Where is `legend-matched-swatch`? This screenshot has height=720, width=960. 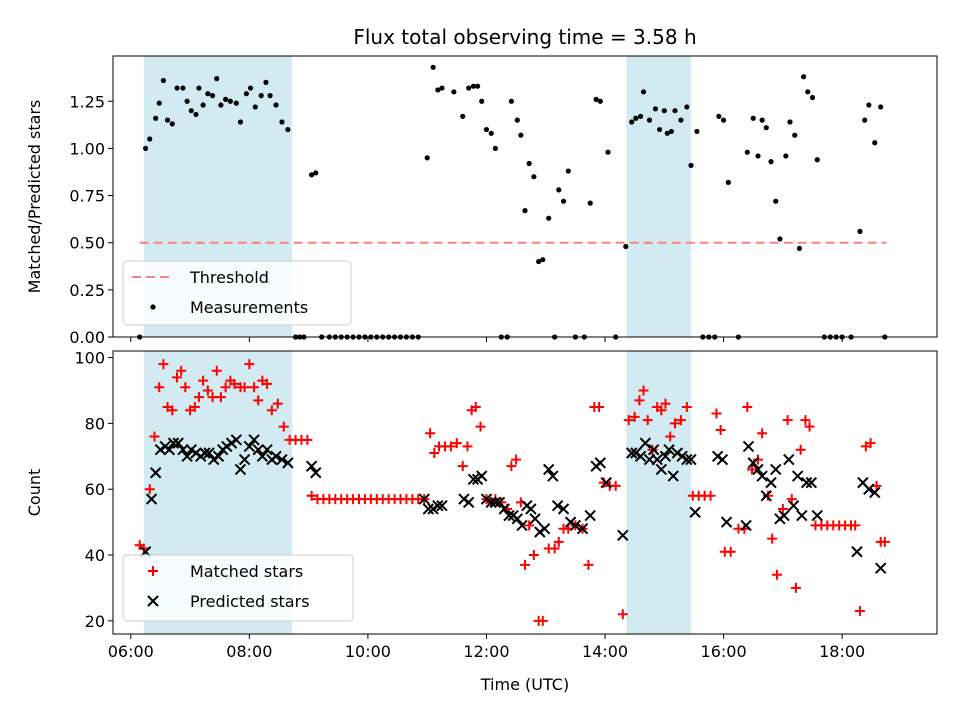 legend-matched-swatch is located at coordinates (153, 571).